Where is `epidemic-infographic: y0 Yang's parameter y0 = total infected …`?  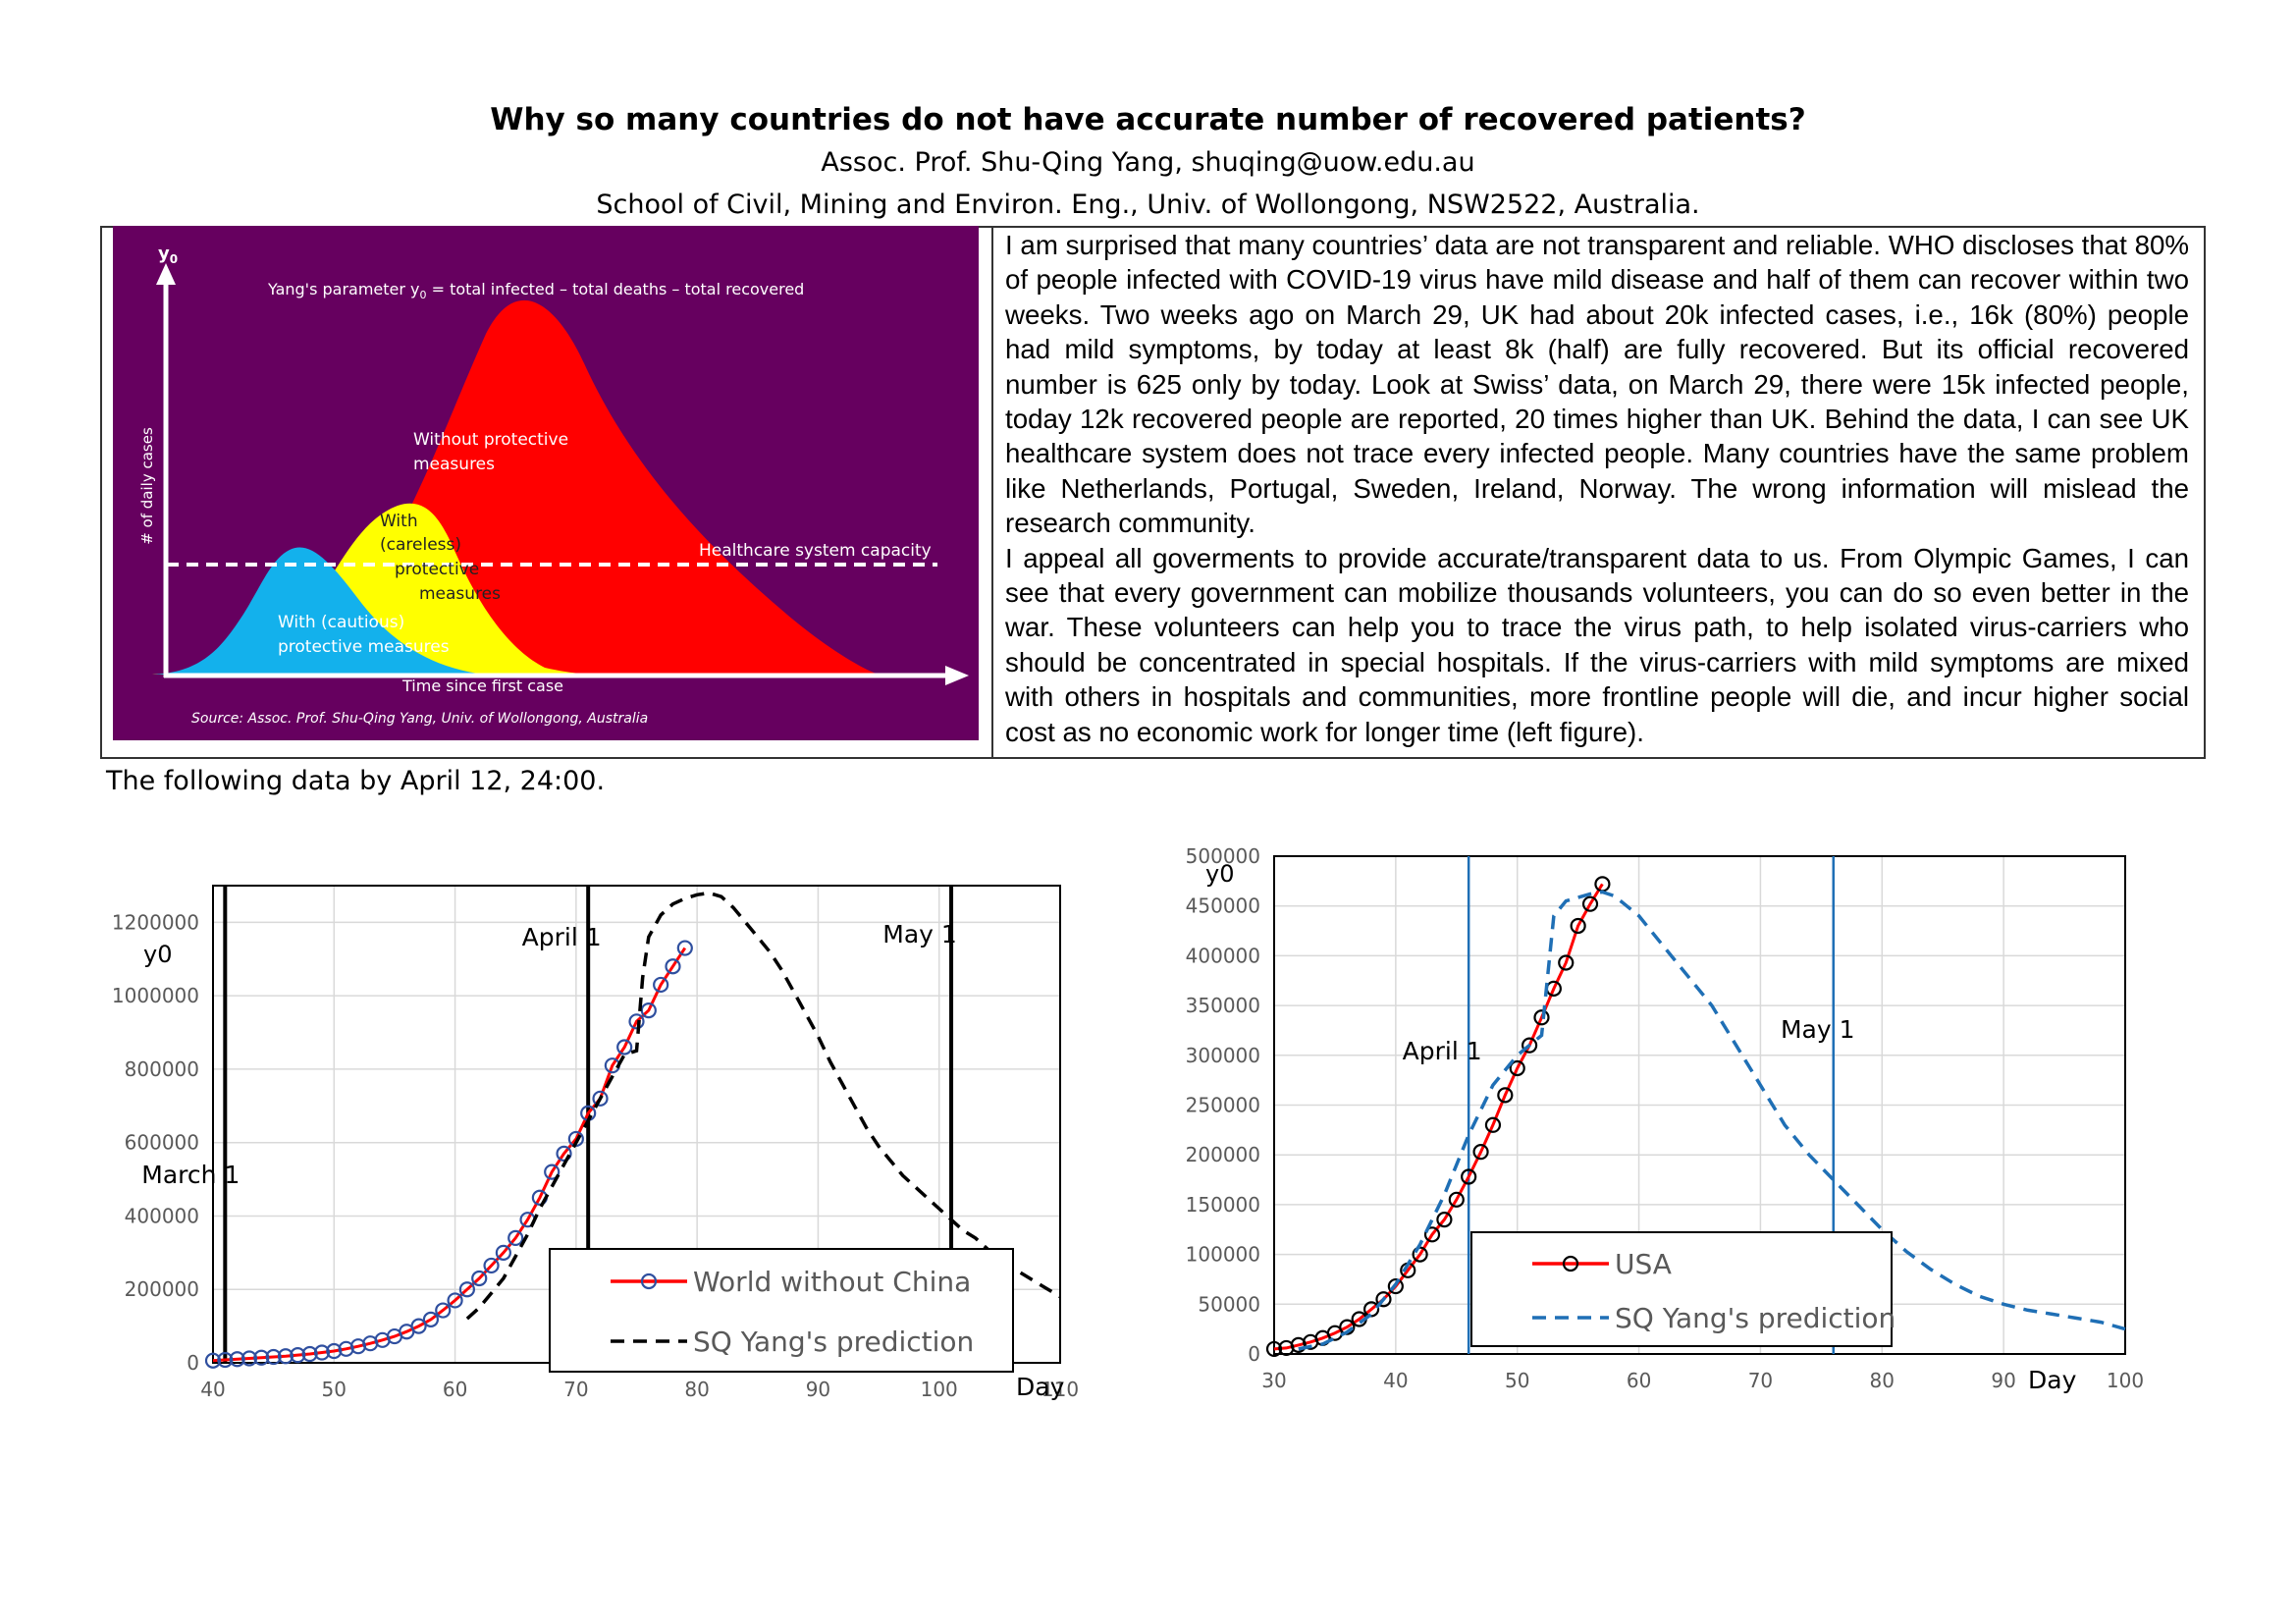
epidemic-infographic: y0 Yang's parameter y0 = total infected … is located at coordinates (546, 483).